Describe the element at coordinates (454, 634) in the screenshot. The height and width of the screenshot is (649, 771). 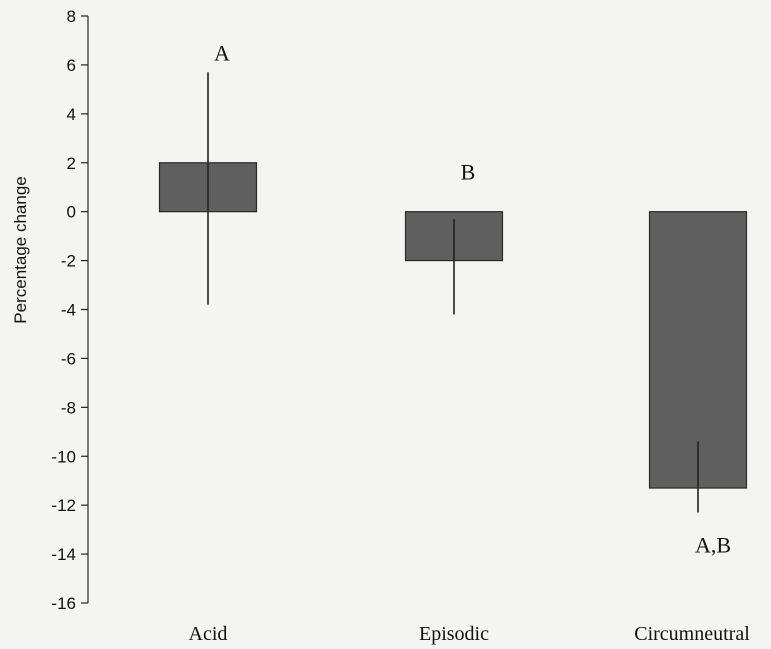
I see `category-label: Episodic` at that location.